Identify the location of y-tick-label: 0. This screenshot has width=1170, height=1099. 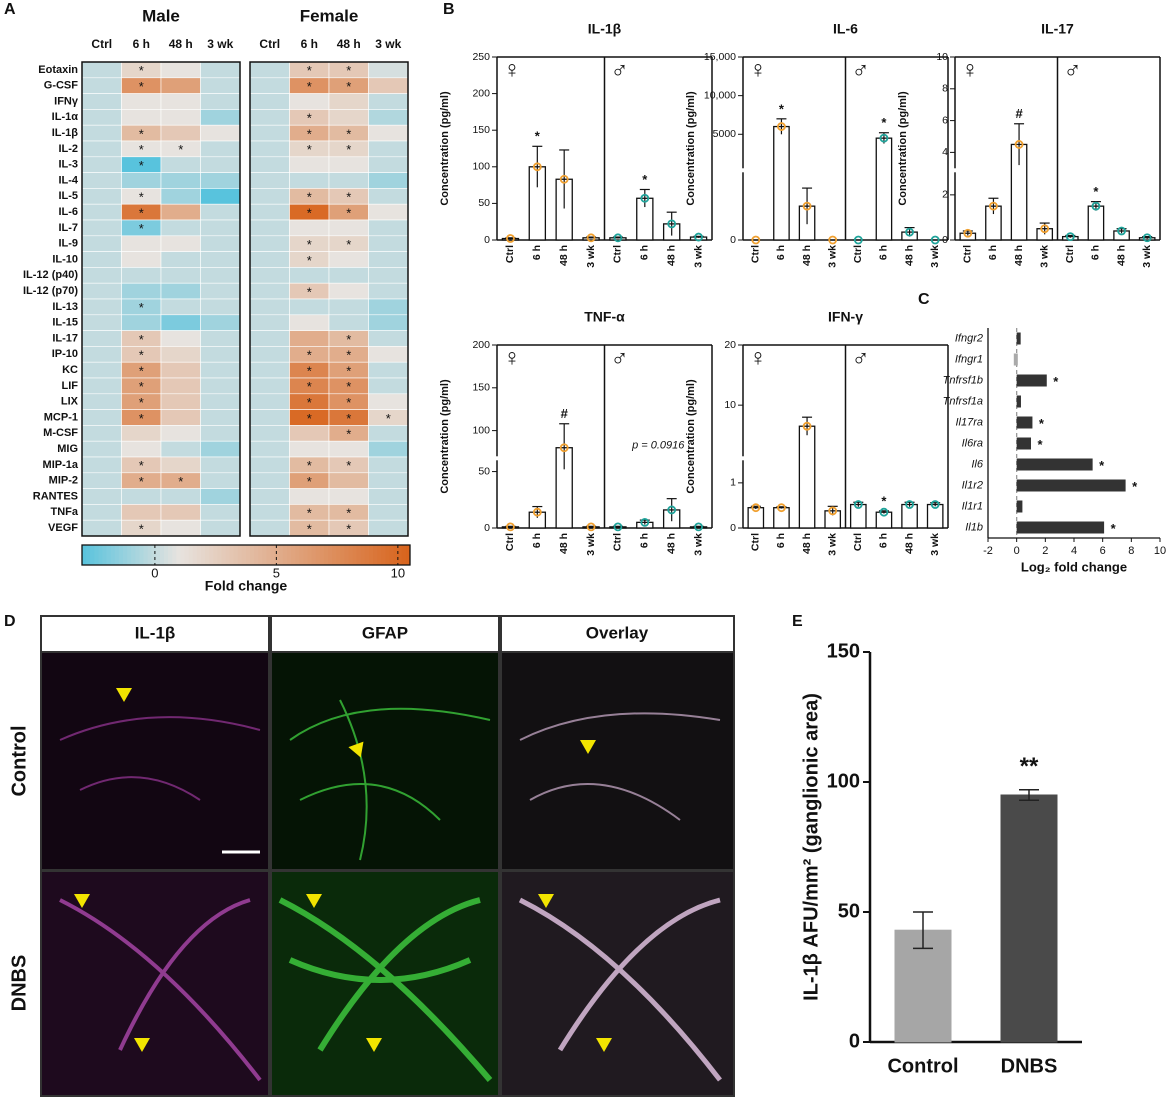
(487, 240).